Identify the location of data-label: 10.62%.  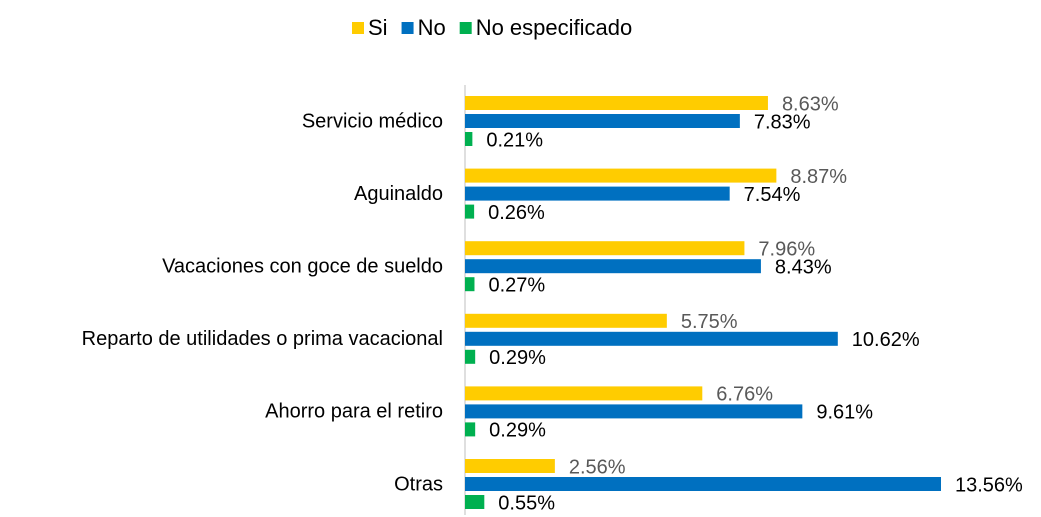
(886, 340).